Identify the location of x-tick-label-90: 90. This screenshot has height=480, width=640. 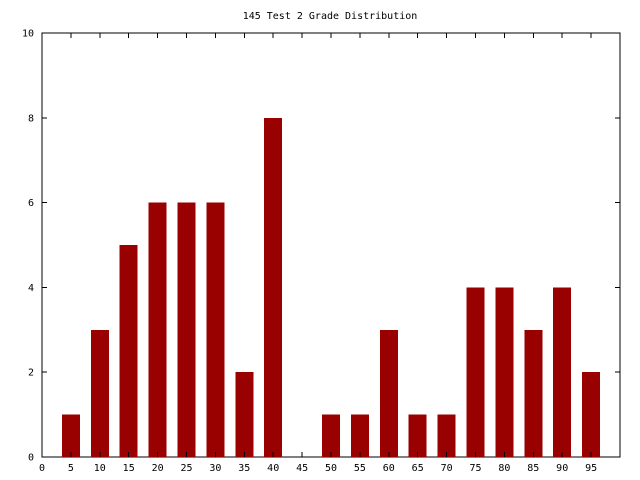
(562, 468).